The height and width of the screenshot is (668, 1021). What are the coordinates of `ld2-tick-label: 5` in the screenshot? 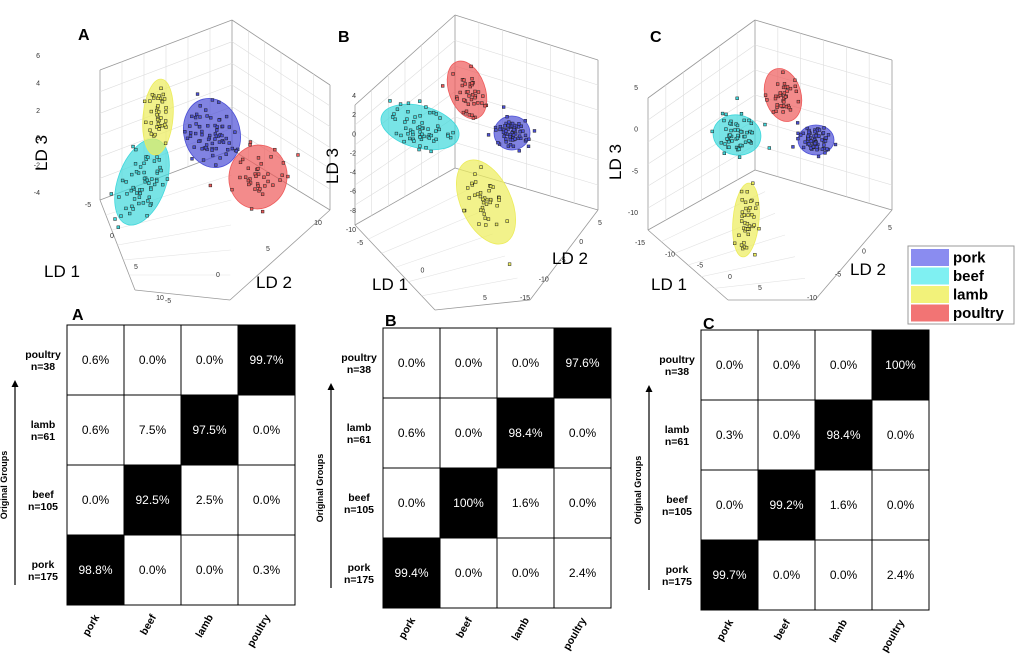 It's located at (890, 228).